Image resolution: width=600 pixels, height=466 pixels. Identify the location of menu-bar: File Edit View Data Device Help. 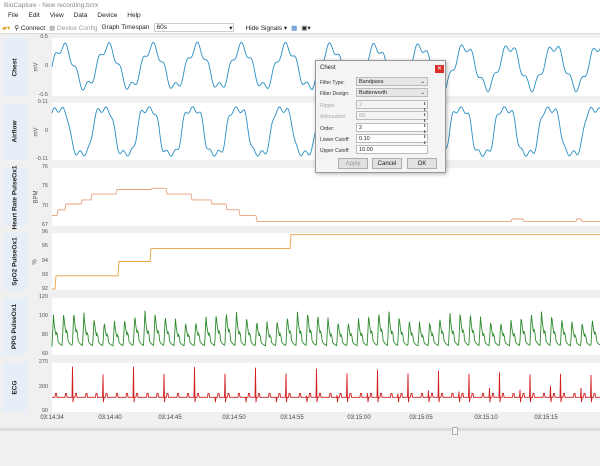
(300, 16).